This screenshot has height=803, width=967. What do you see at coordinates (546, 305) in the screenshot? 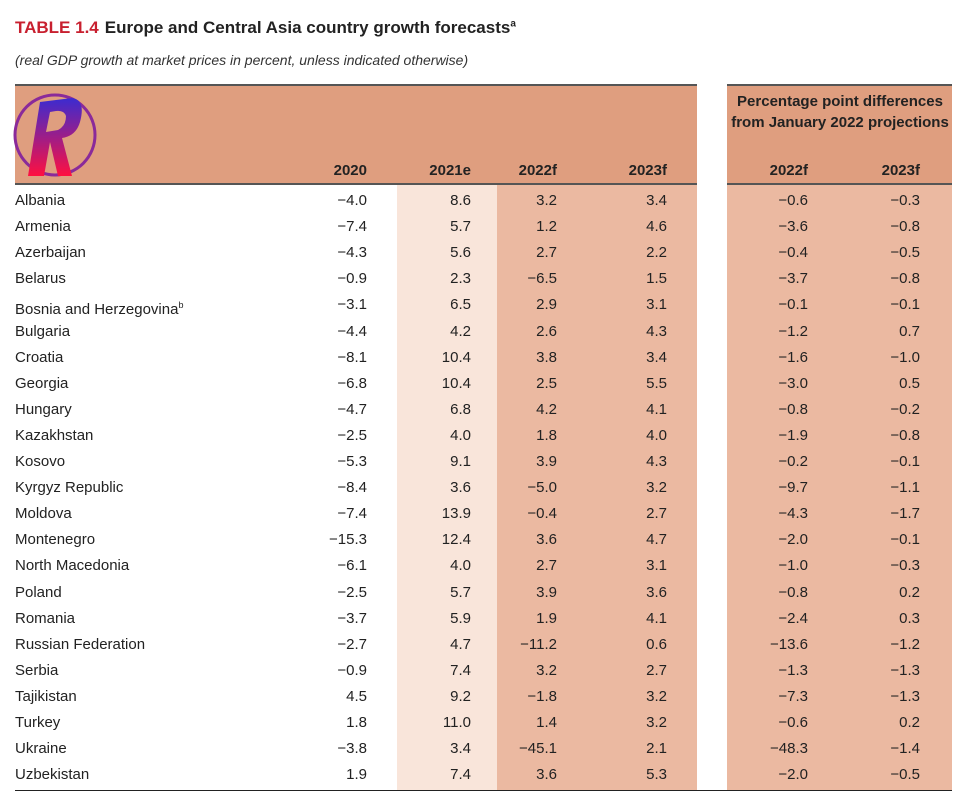
I see `value-cell: 2.9` at bounding box center [546, 305].